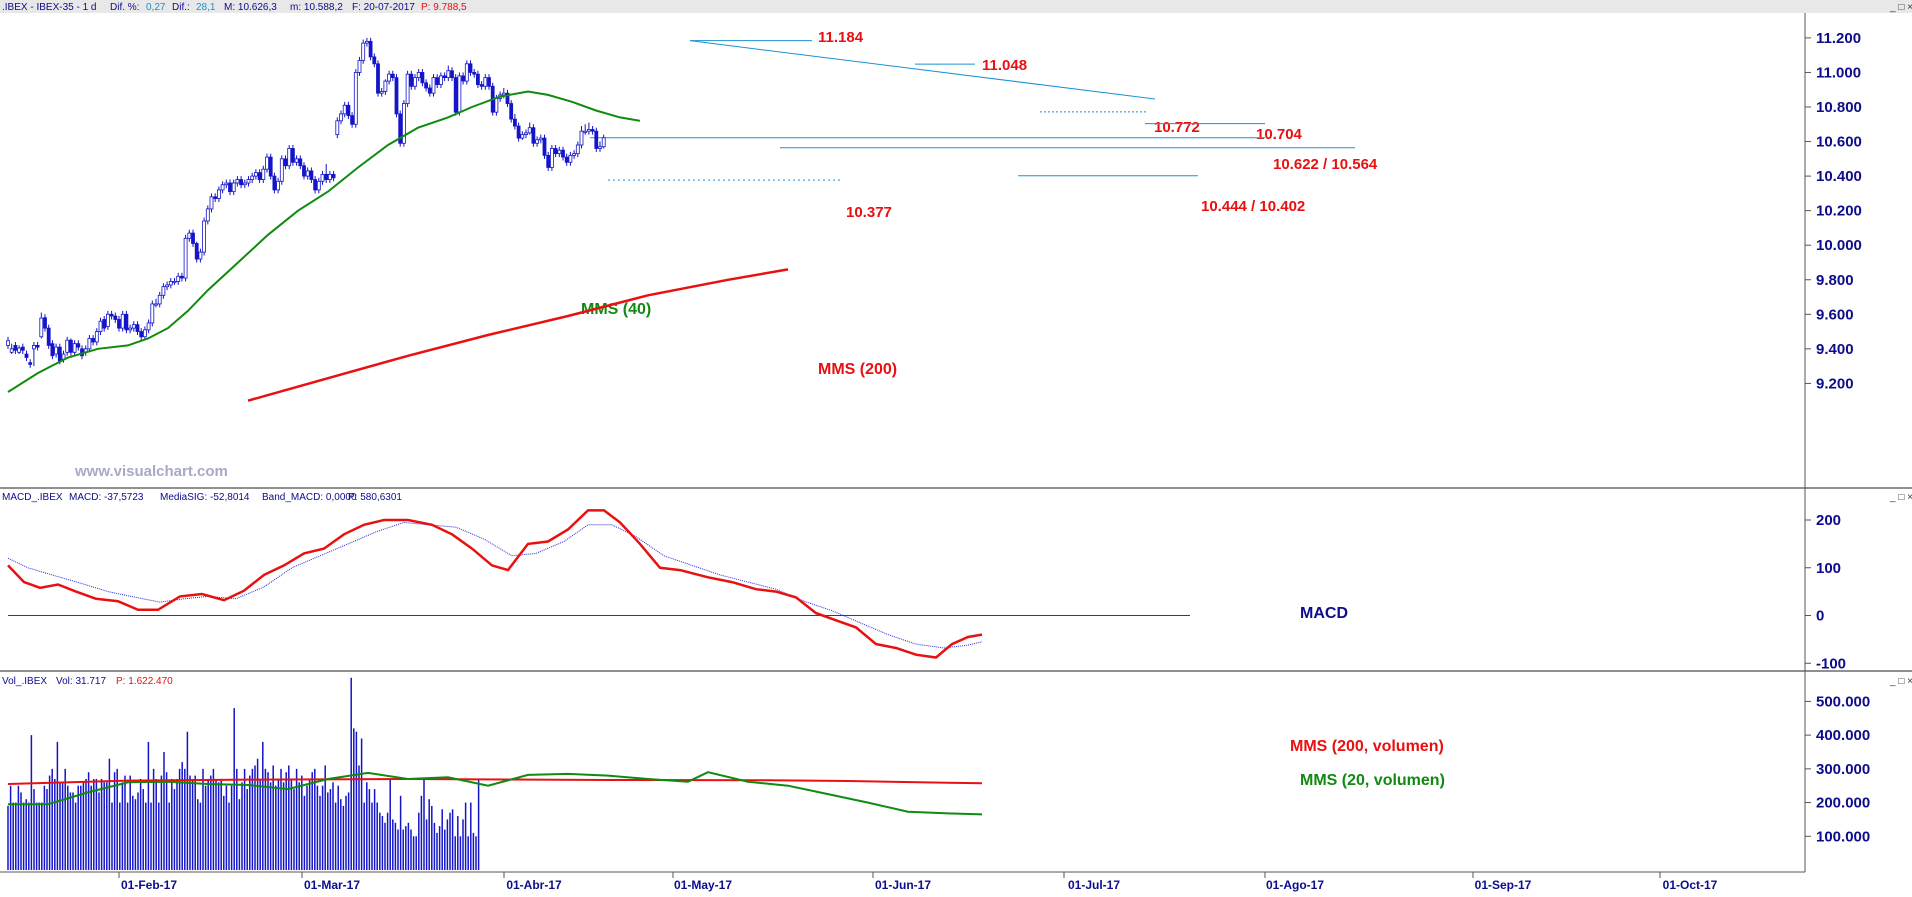 This screenshot has width=1912, height=897. Describe the element at coordinates (1690, 885) in the screenshot. I see `x-tick-label: 01-Oct-17` at that location.